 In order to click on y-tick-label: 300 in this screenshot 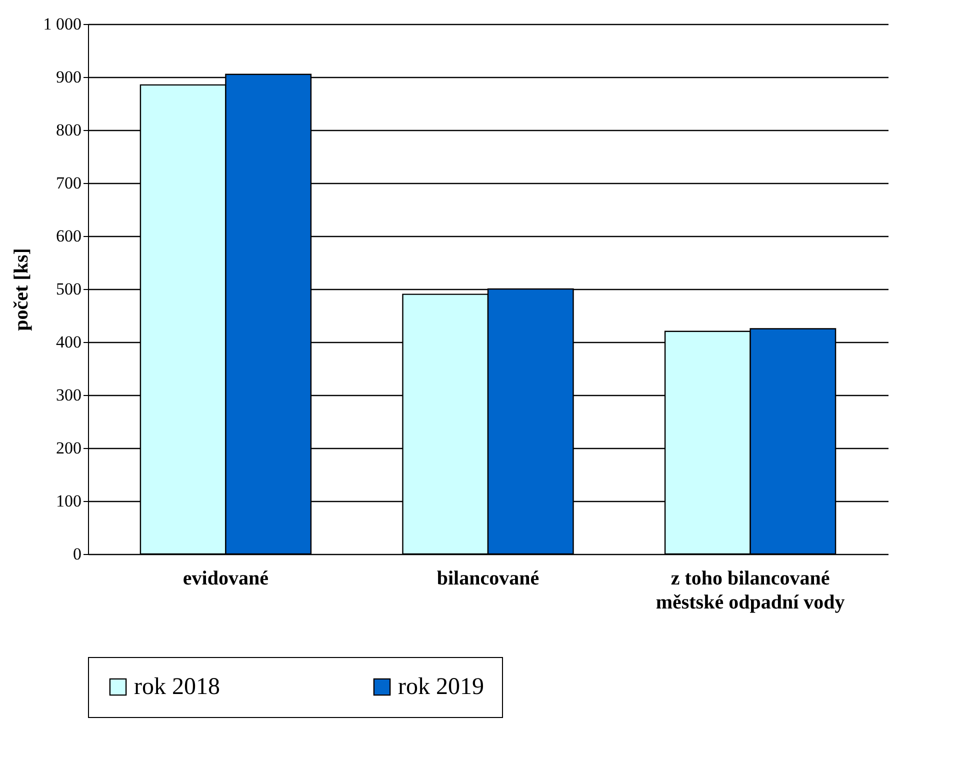, I will do `click(69, 395)`.